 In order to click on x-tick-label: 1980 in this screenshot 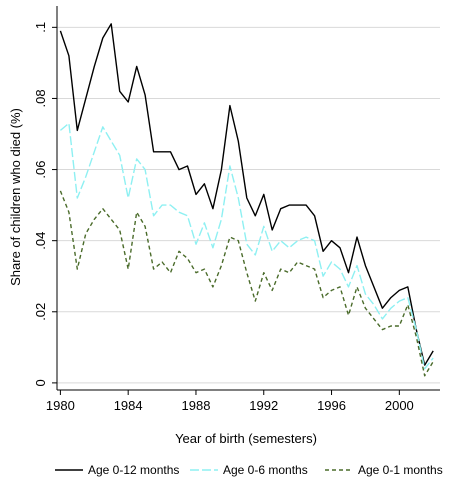, I will do `click(60, 405)`.